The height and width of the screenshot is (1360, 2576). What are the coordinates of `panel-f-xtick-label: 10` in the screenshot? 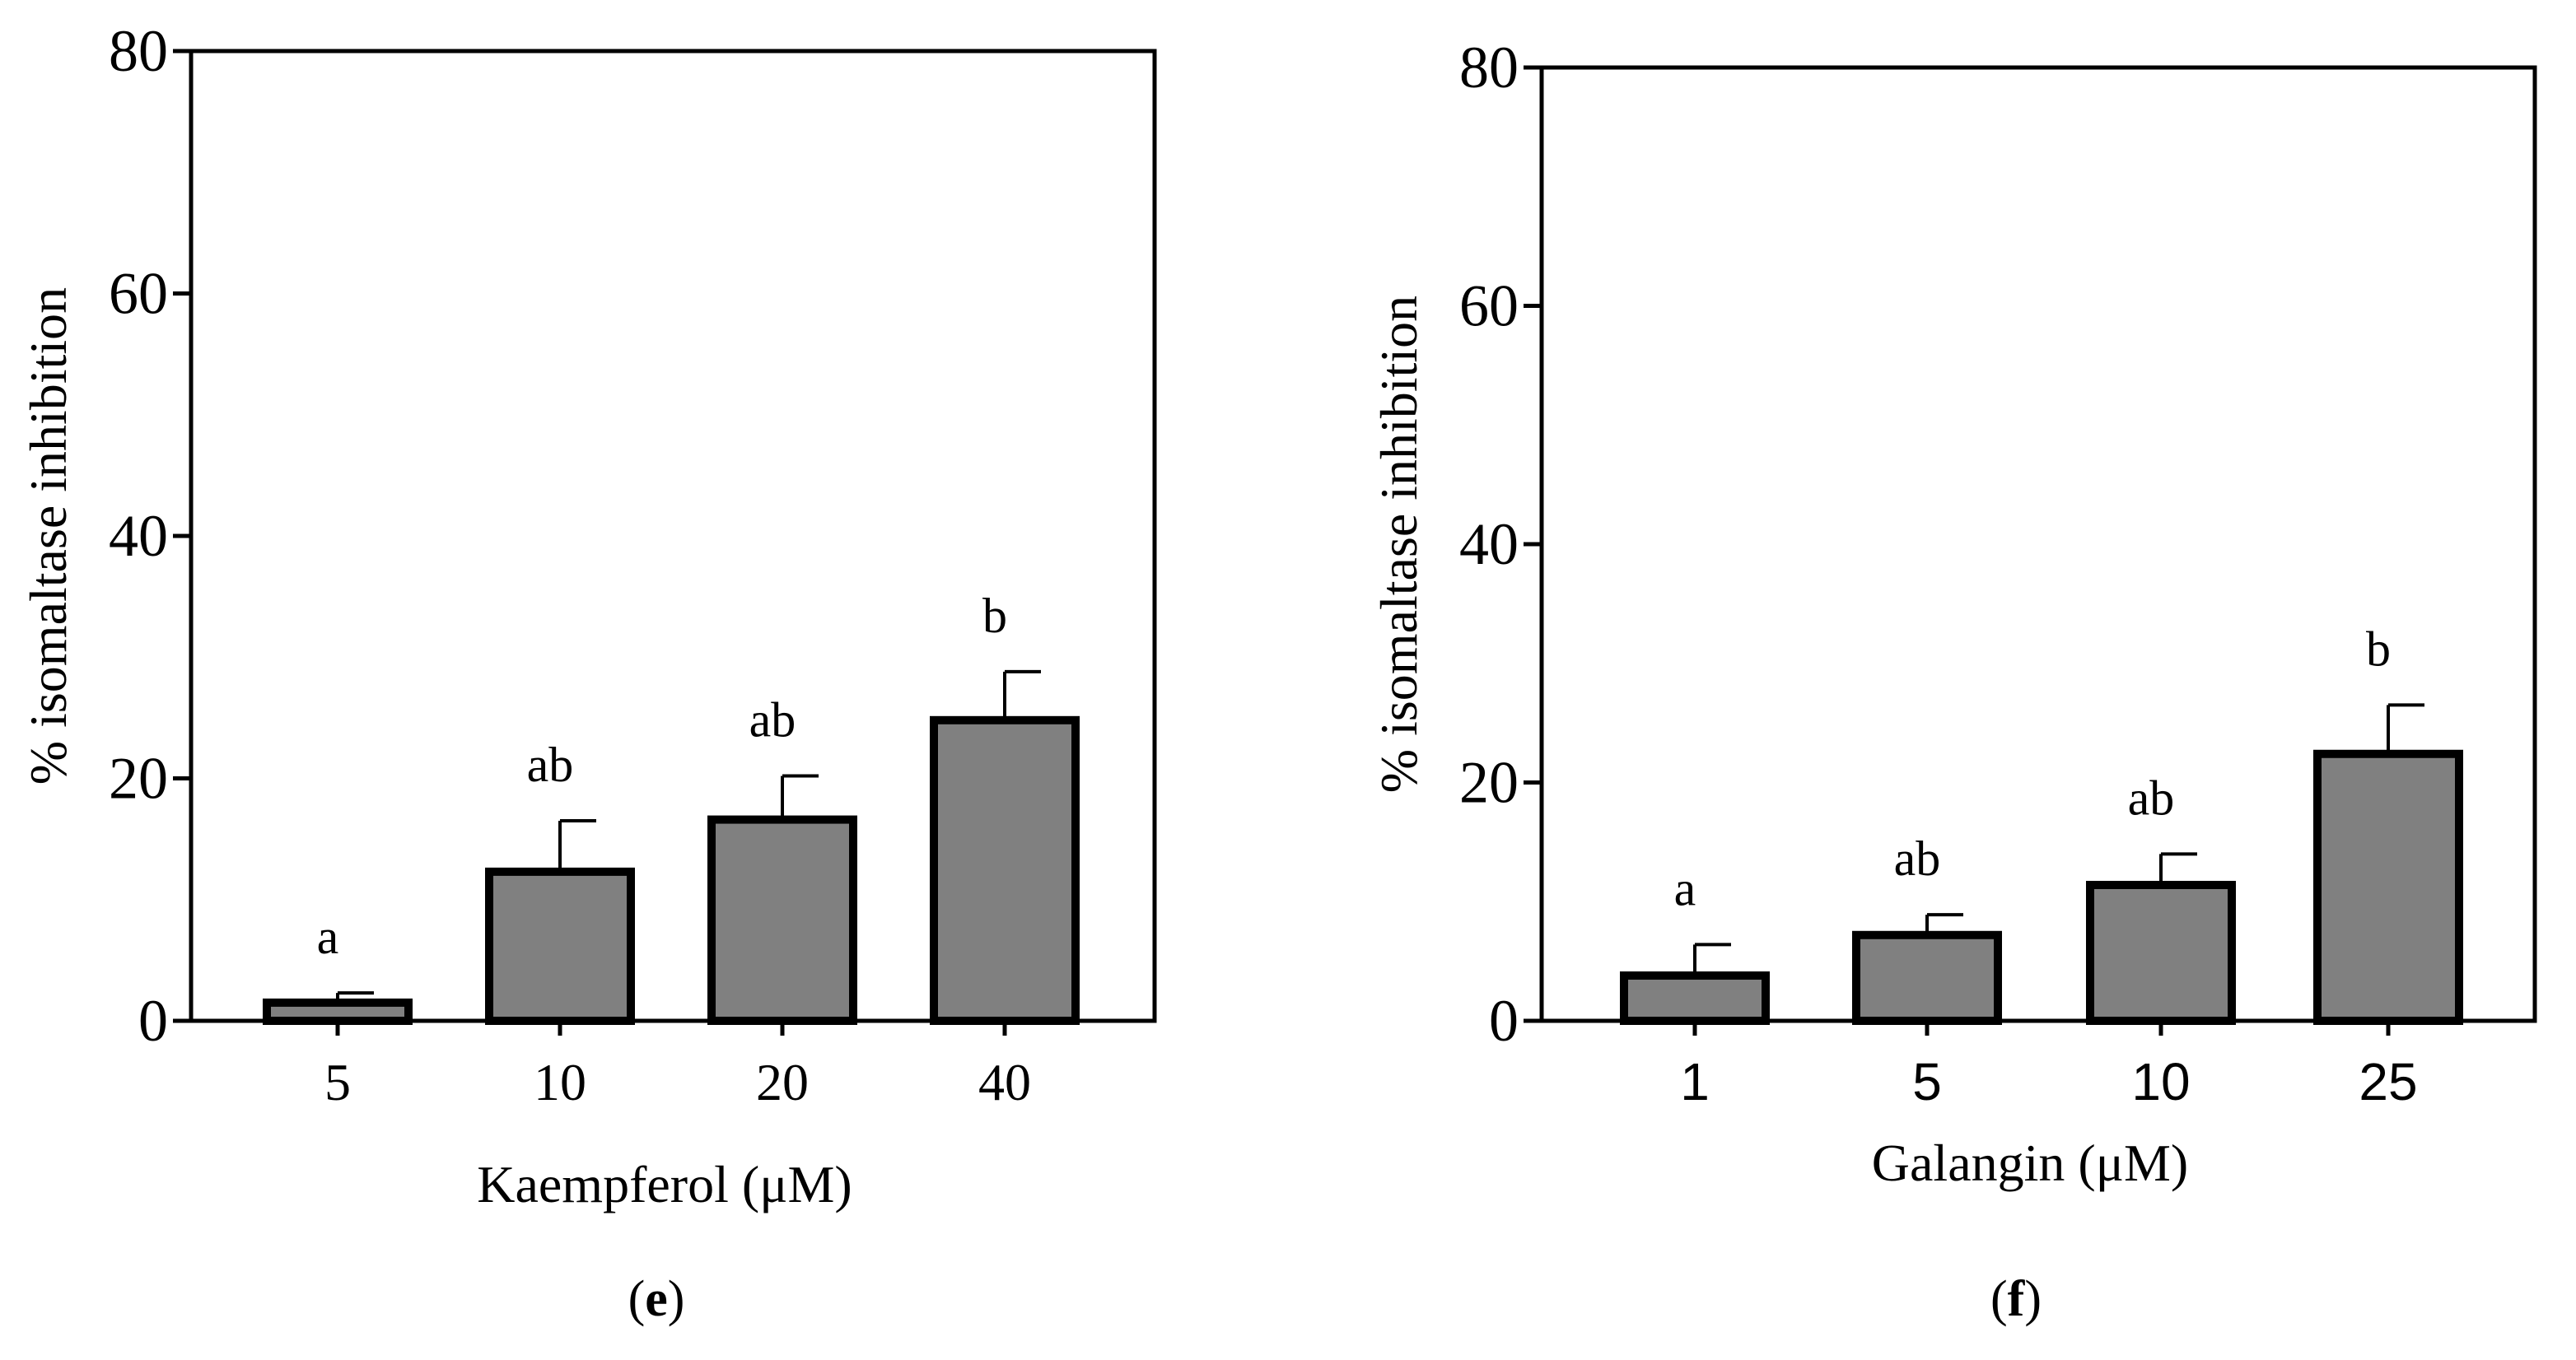 It's located at (2160, 1081).